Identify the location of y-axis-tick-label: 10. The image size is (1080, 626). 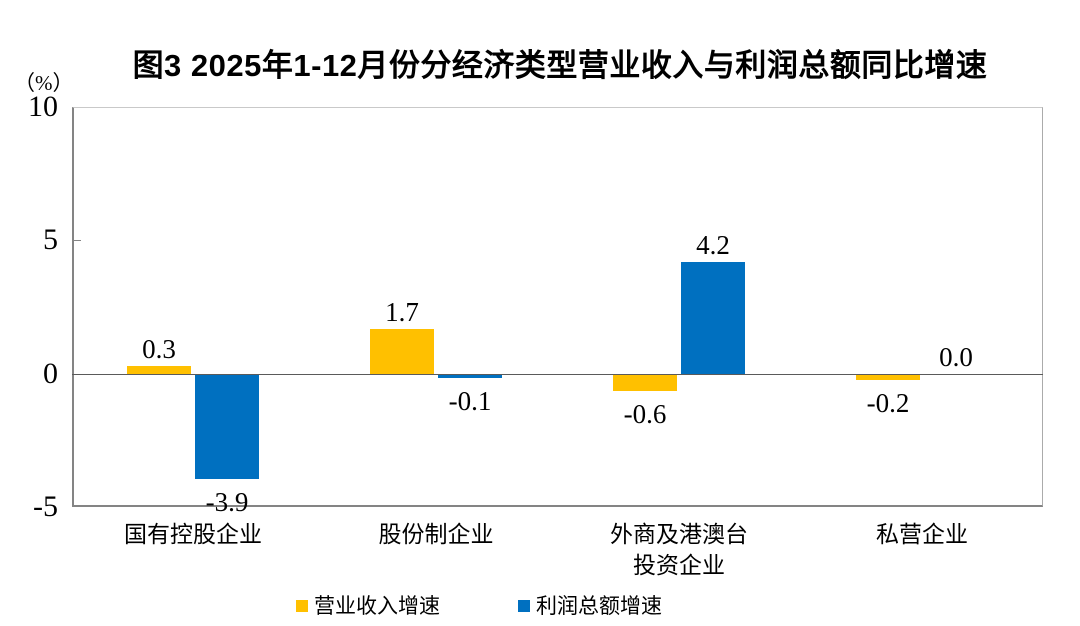
(43, 106).